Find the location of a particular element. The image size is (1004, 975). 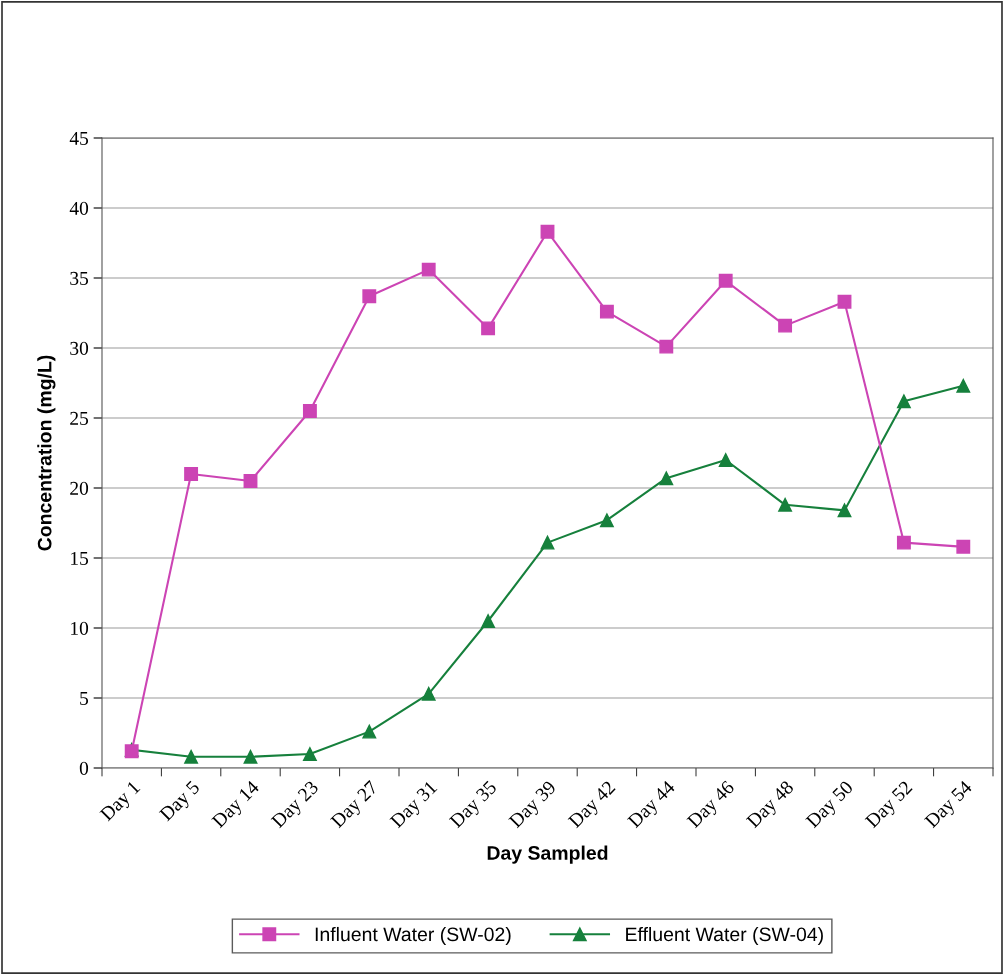

y-tick-label: 0 is located at coordinates (84, 768).